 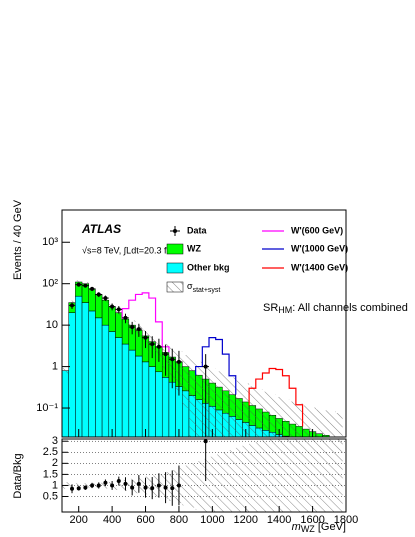 What do you see at coordinates (50, 242) in the screenshot?
I see `y-tick-label: 10³` at bounding box center [50, 242].